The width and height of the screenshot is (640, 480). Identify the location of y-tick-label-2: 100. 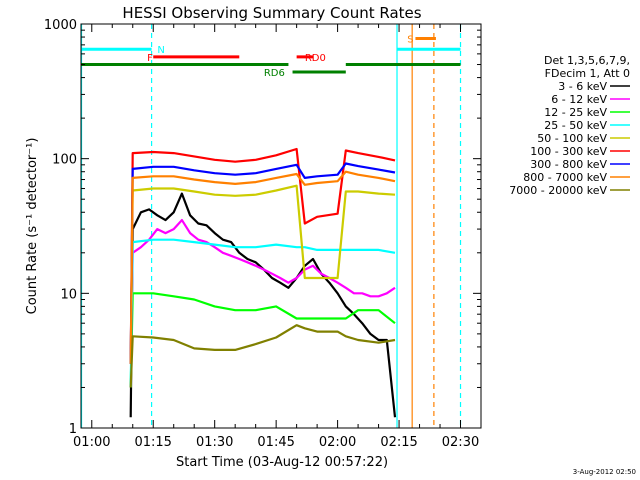
(64, 160).